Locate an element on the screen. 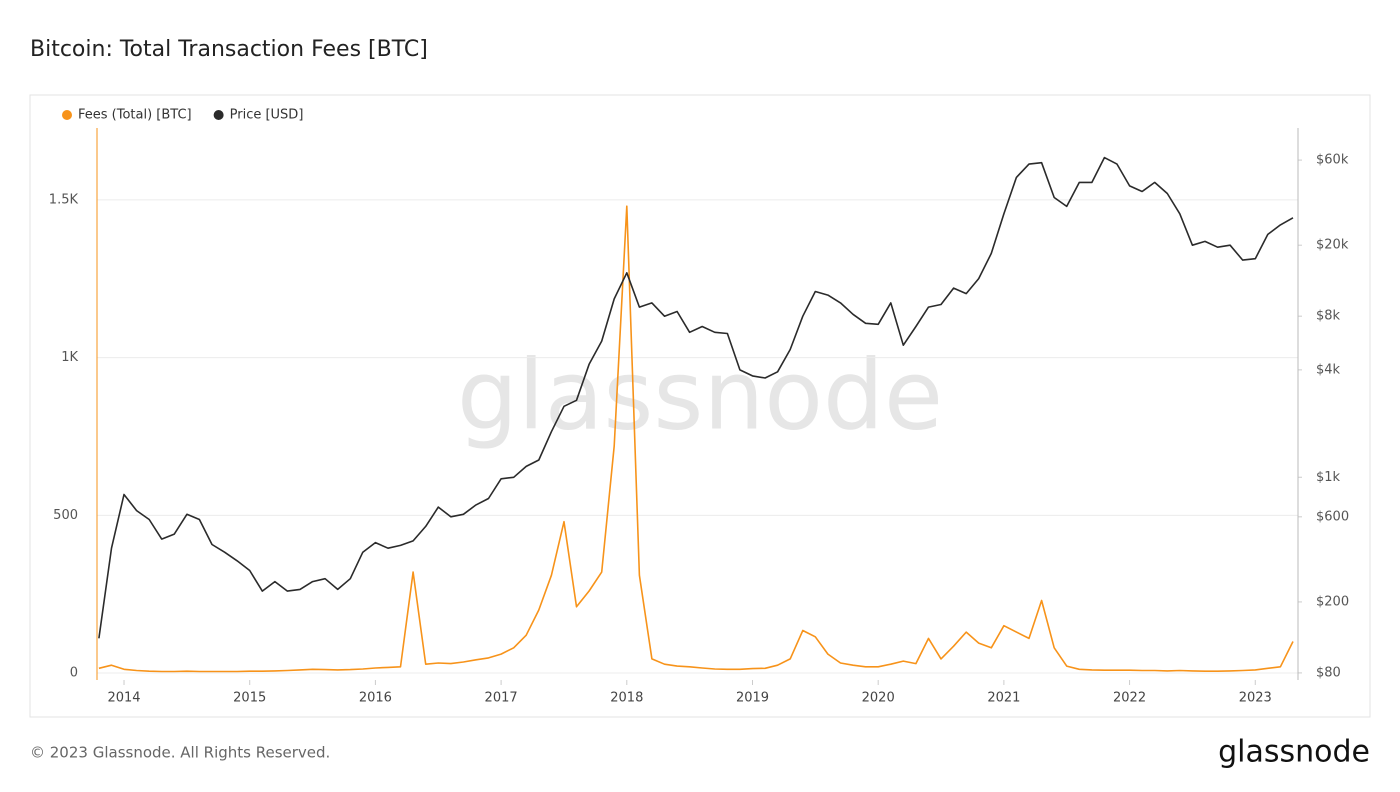  y-tick-label: 1K is located at coordinates (69, 357).